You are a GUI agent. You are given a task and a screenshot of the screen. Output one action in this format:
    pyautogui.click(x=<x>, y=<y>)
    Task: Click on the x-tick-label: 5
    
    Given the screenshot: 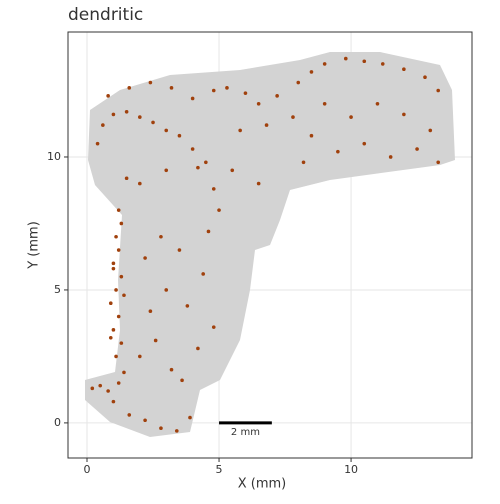 What is the action you would take?
    pyautogui.click(x=219, y=469)
    